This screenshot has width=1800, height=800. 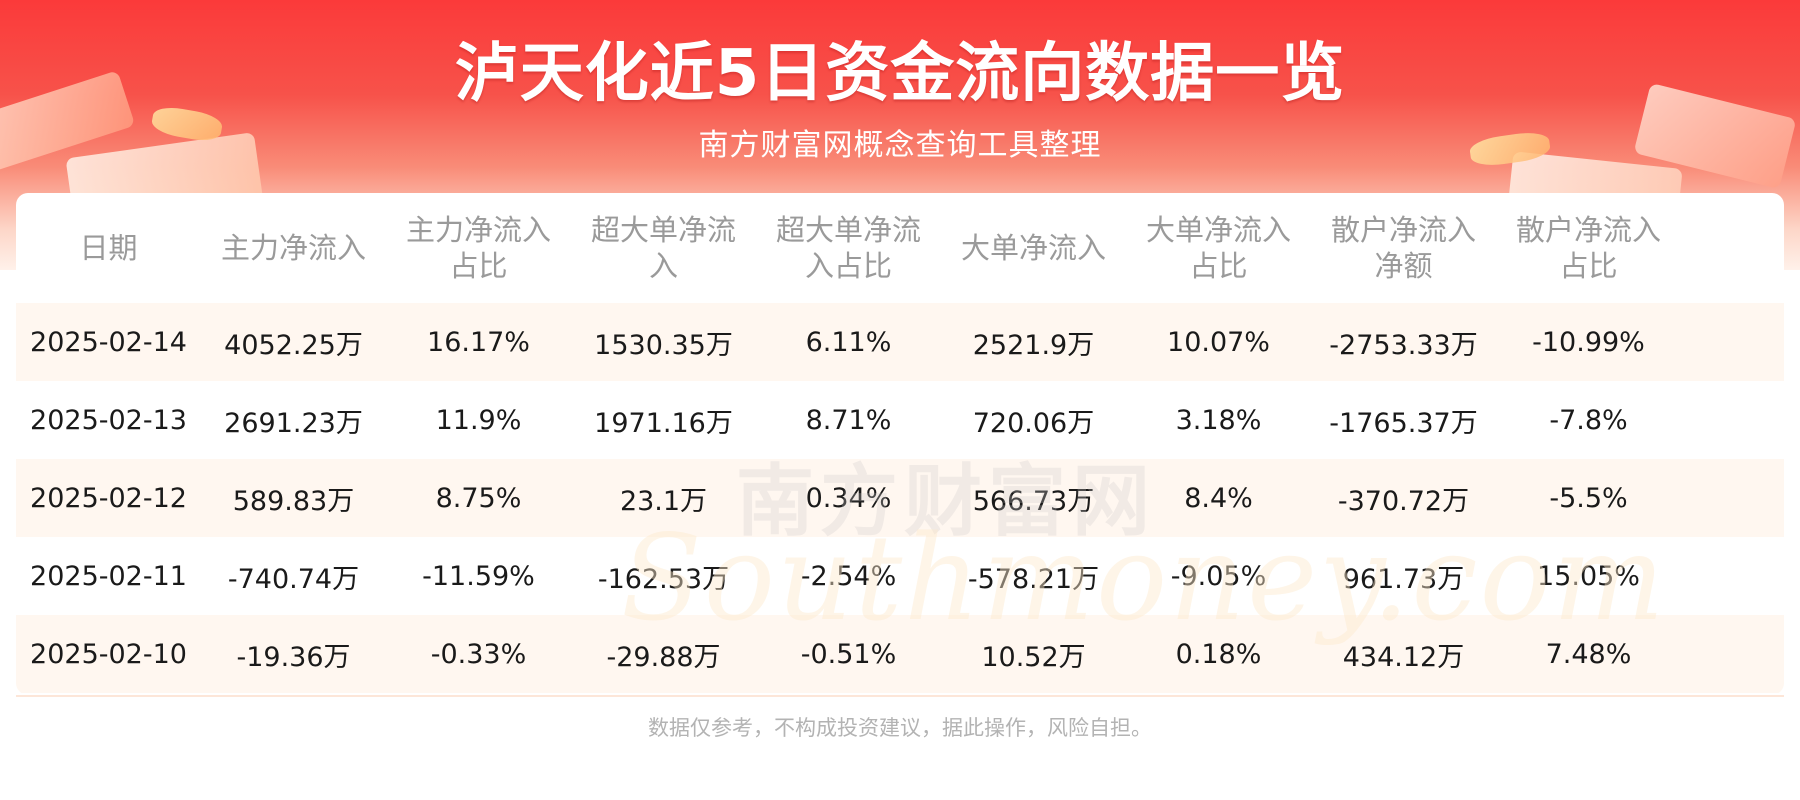 What do you see at coordinates (1588, 248) in the screenshot?
I see `column-header: 散户净流入 占比` at bounding box center [1588, 248].